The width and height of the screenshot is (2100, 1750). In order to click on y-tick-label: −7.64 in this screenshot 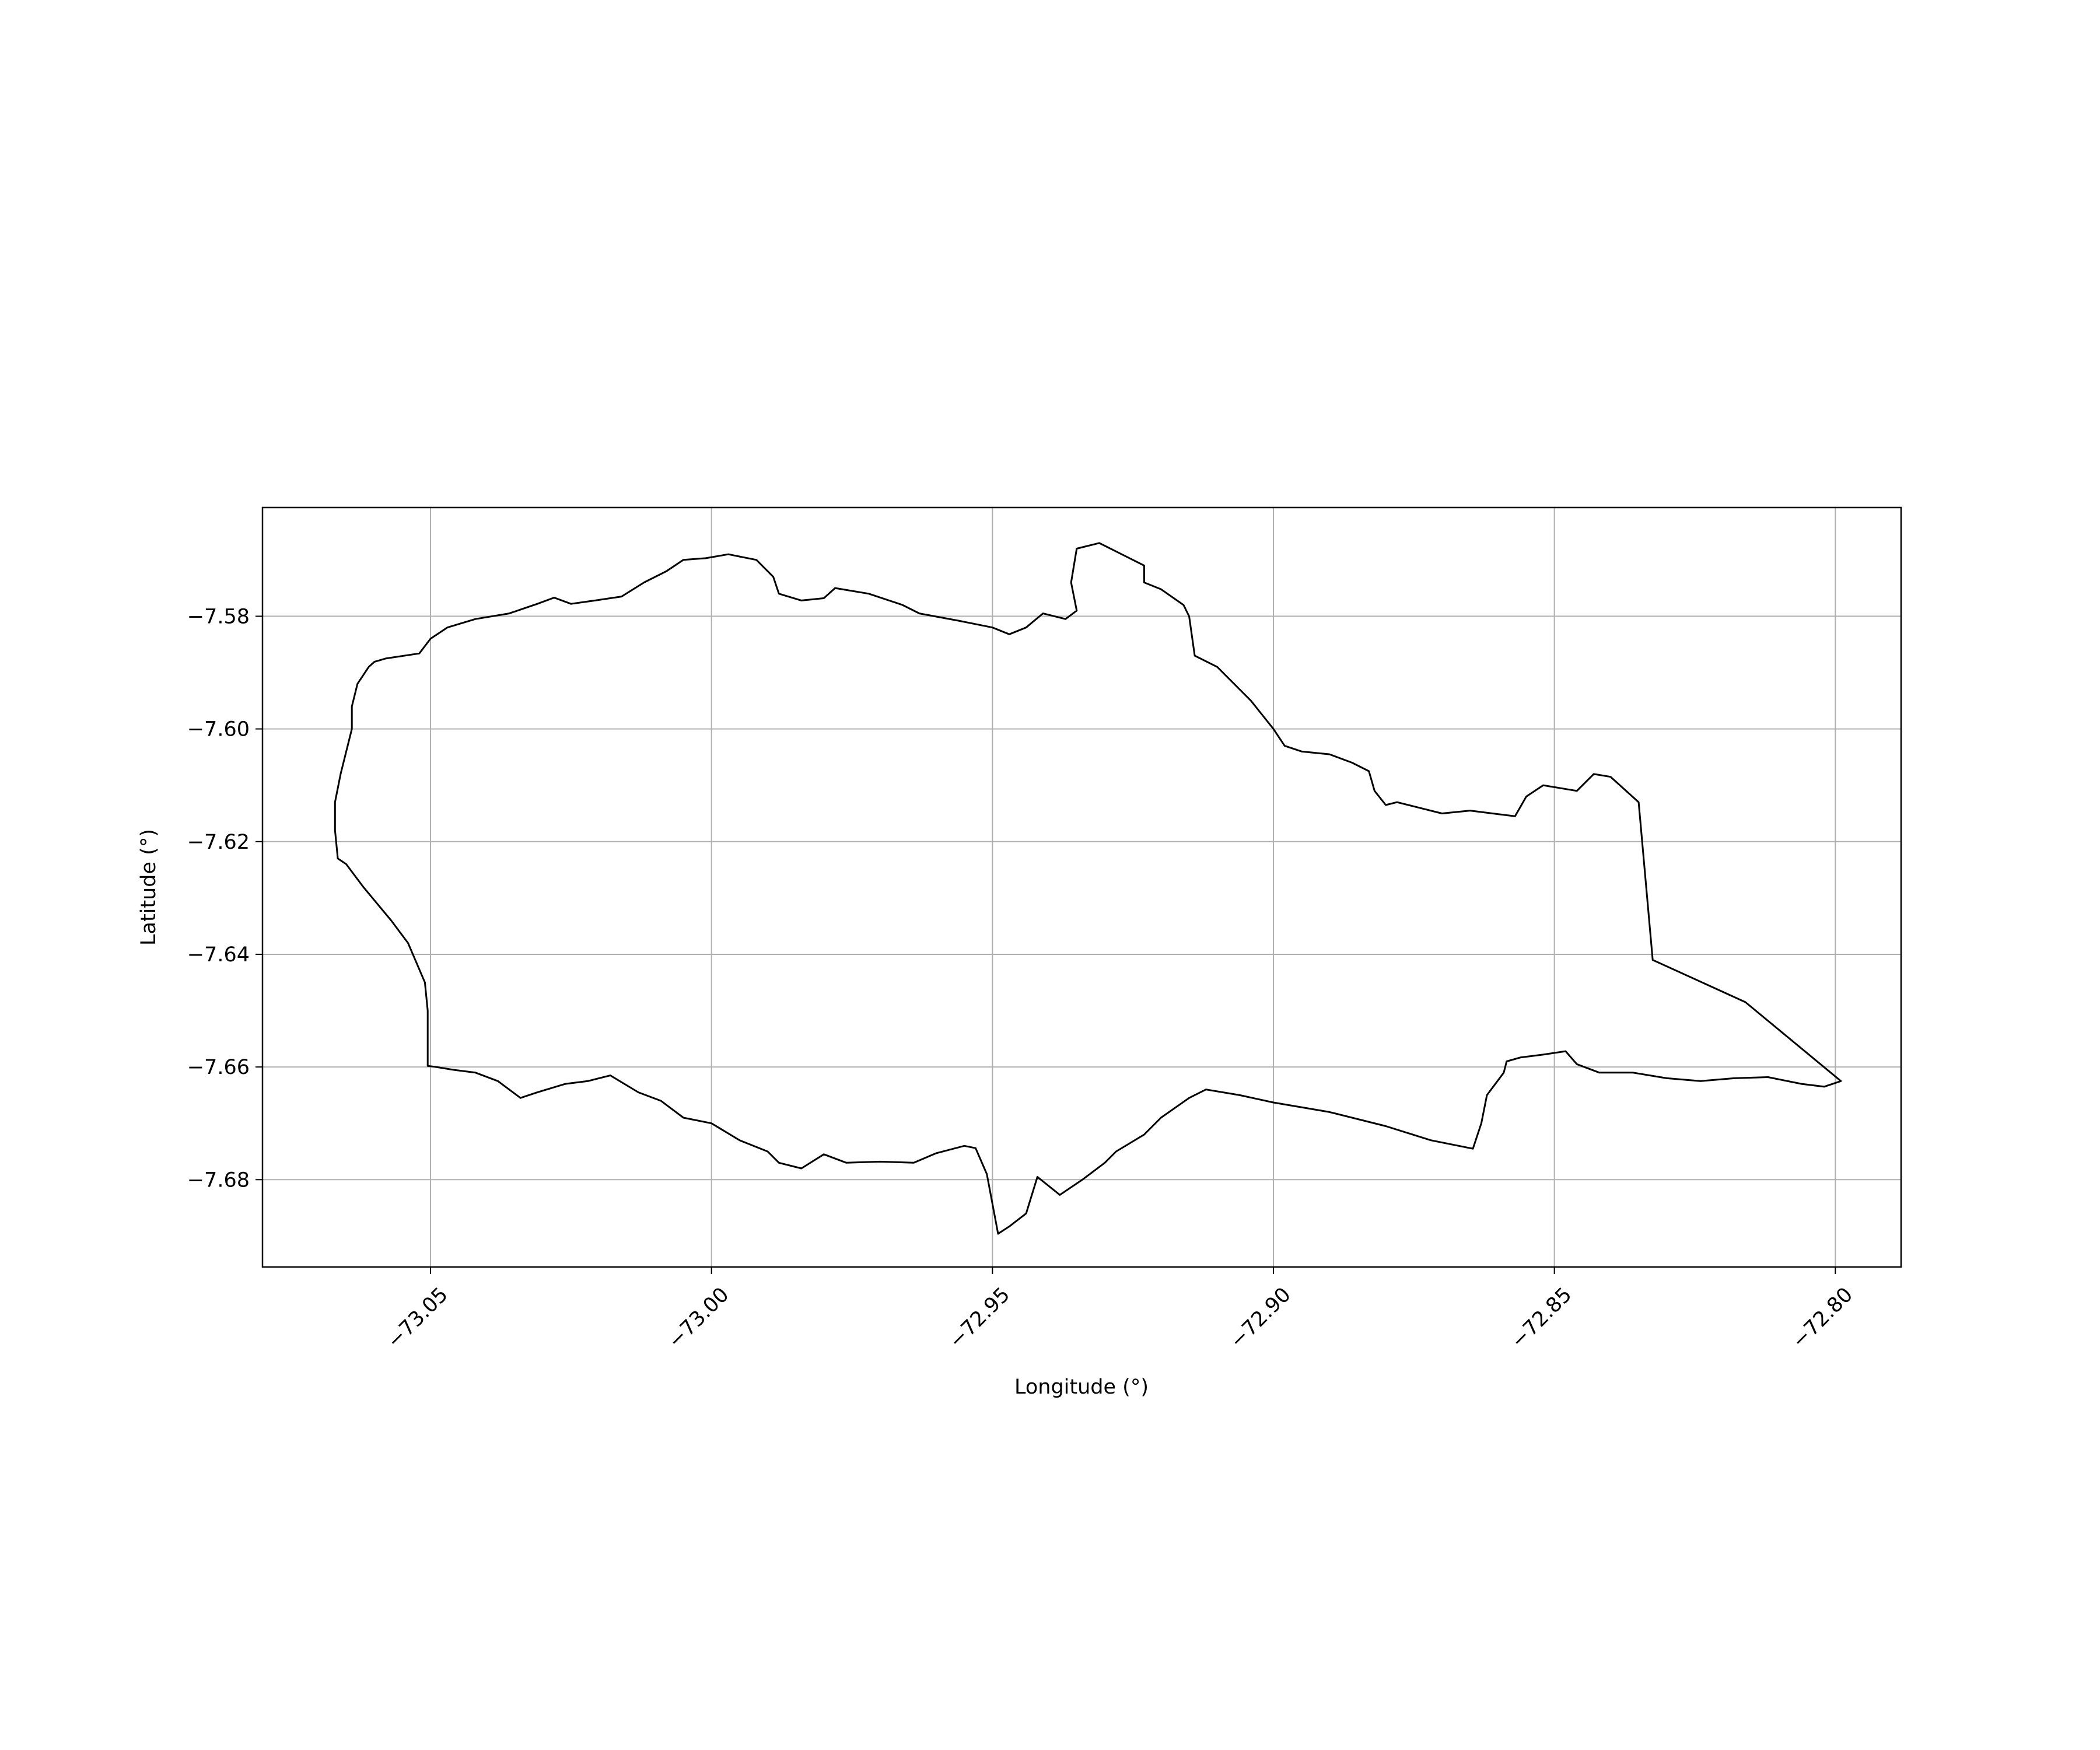, I will do `click(218, 955)`.